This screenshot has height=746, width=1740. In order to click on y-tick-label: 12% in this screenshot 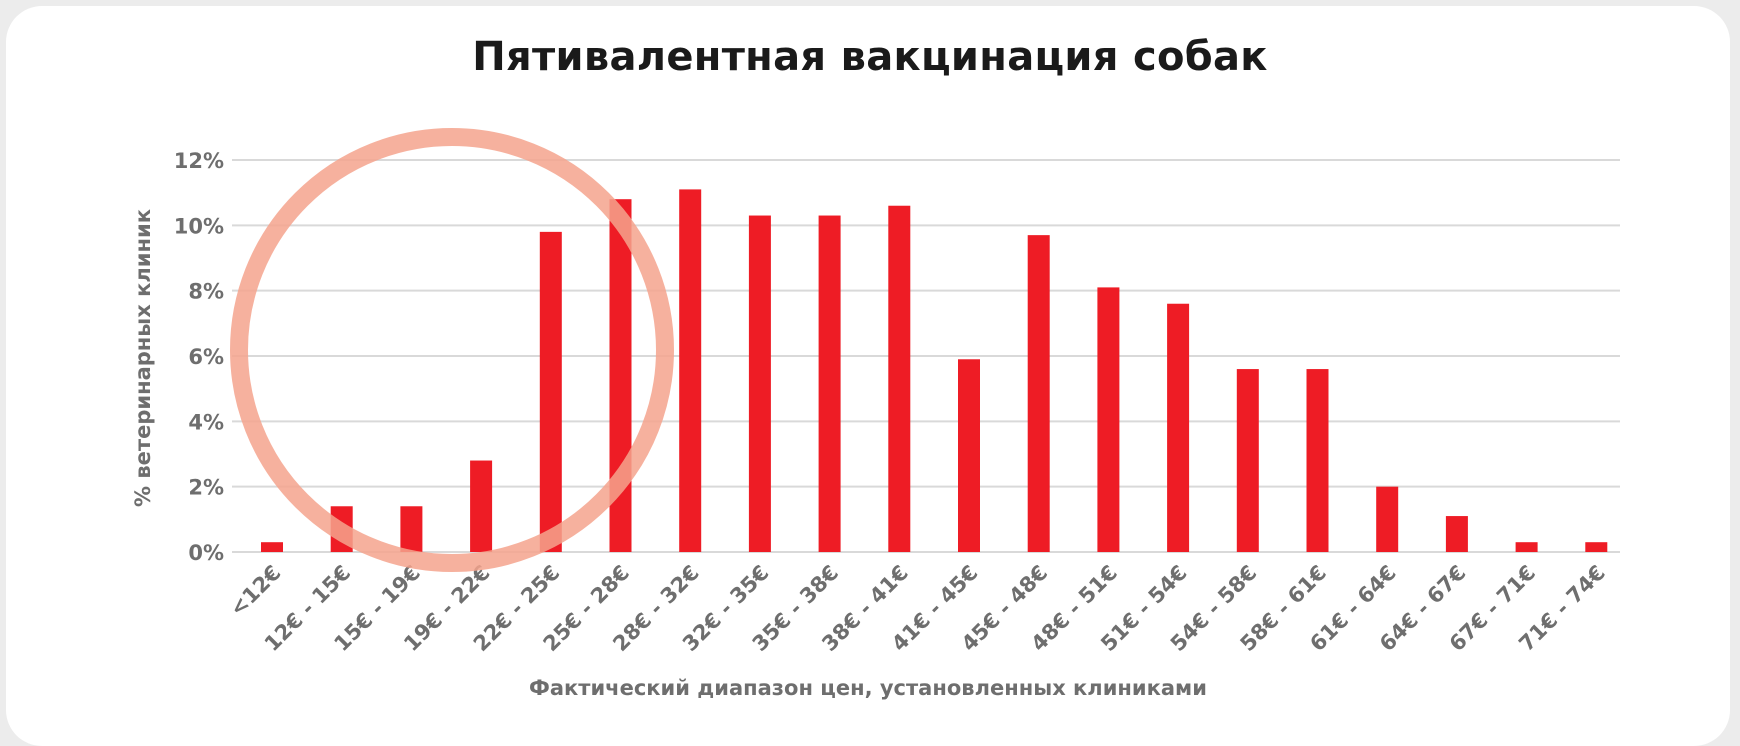, I will do `click(199, 161)`.